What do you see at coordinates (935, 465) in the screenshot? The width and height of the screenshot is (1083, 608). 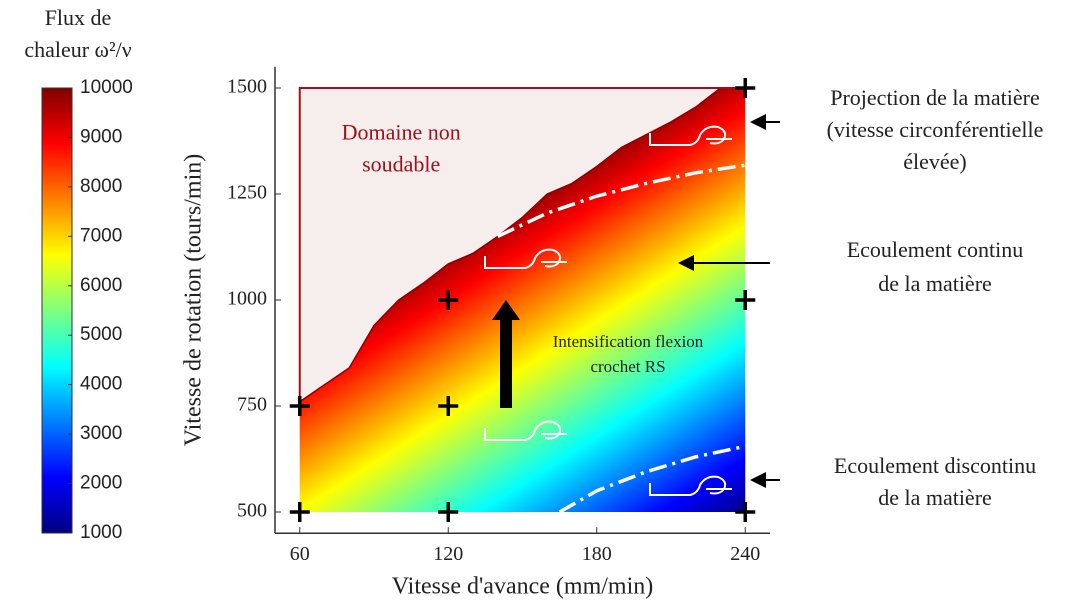 I see `annotation: Ecoulement discontinu` at bounding box center [935, 465].